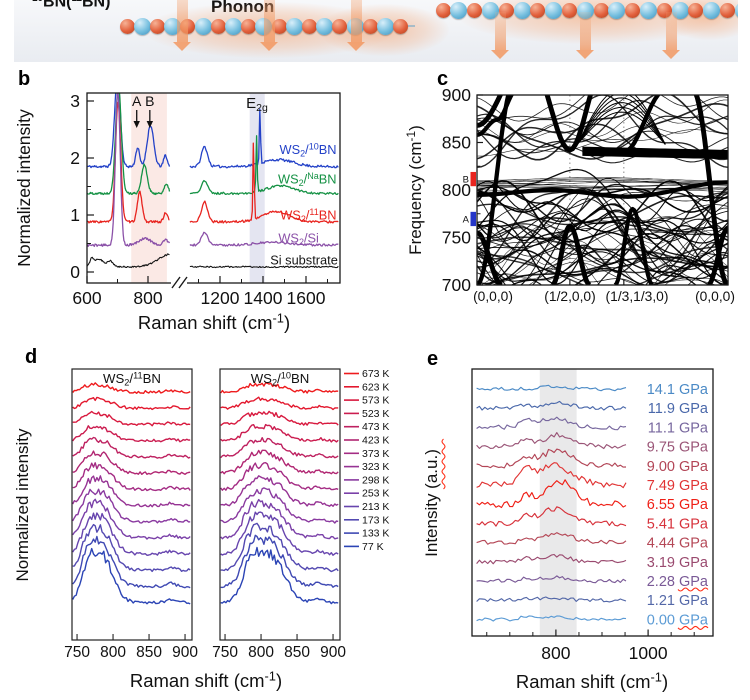  I want to click on pressure-label: 9.75 GPa, so click(678, 448).